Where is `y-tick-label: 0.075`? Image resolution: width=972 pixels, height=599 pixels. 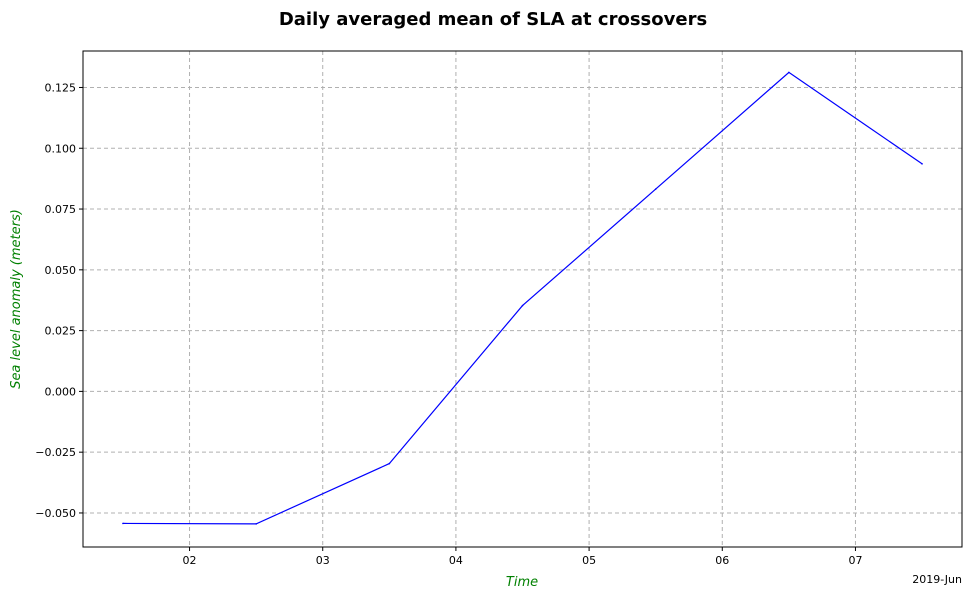 y-tick-label: 0.075 is located at coordinates (61, 209).